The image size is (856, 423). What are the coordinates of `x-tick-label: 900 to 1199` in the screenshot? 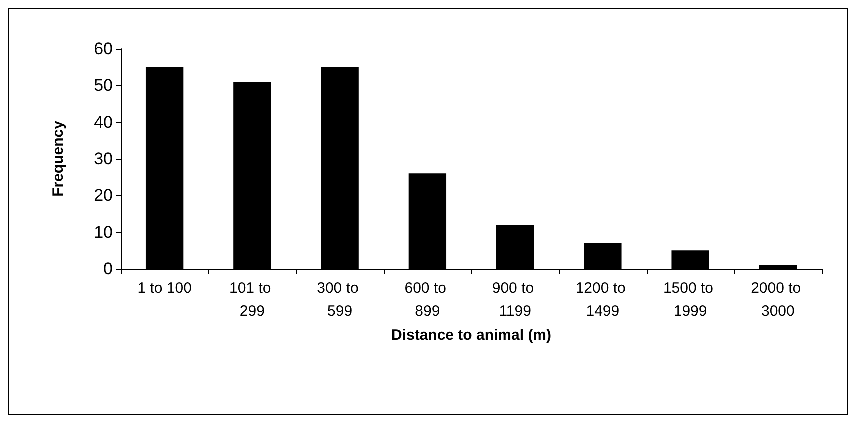 It's located at (515, 300).